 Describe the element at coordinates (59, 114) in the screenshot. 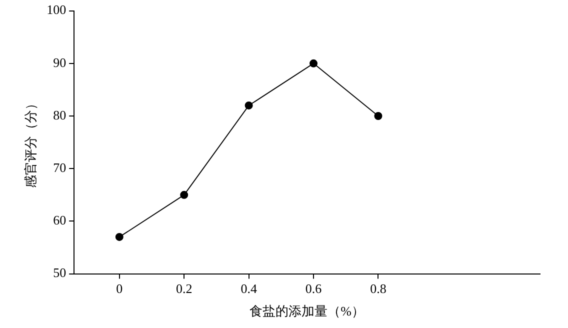

I see `y-tick-label: 80` at that location.